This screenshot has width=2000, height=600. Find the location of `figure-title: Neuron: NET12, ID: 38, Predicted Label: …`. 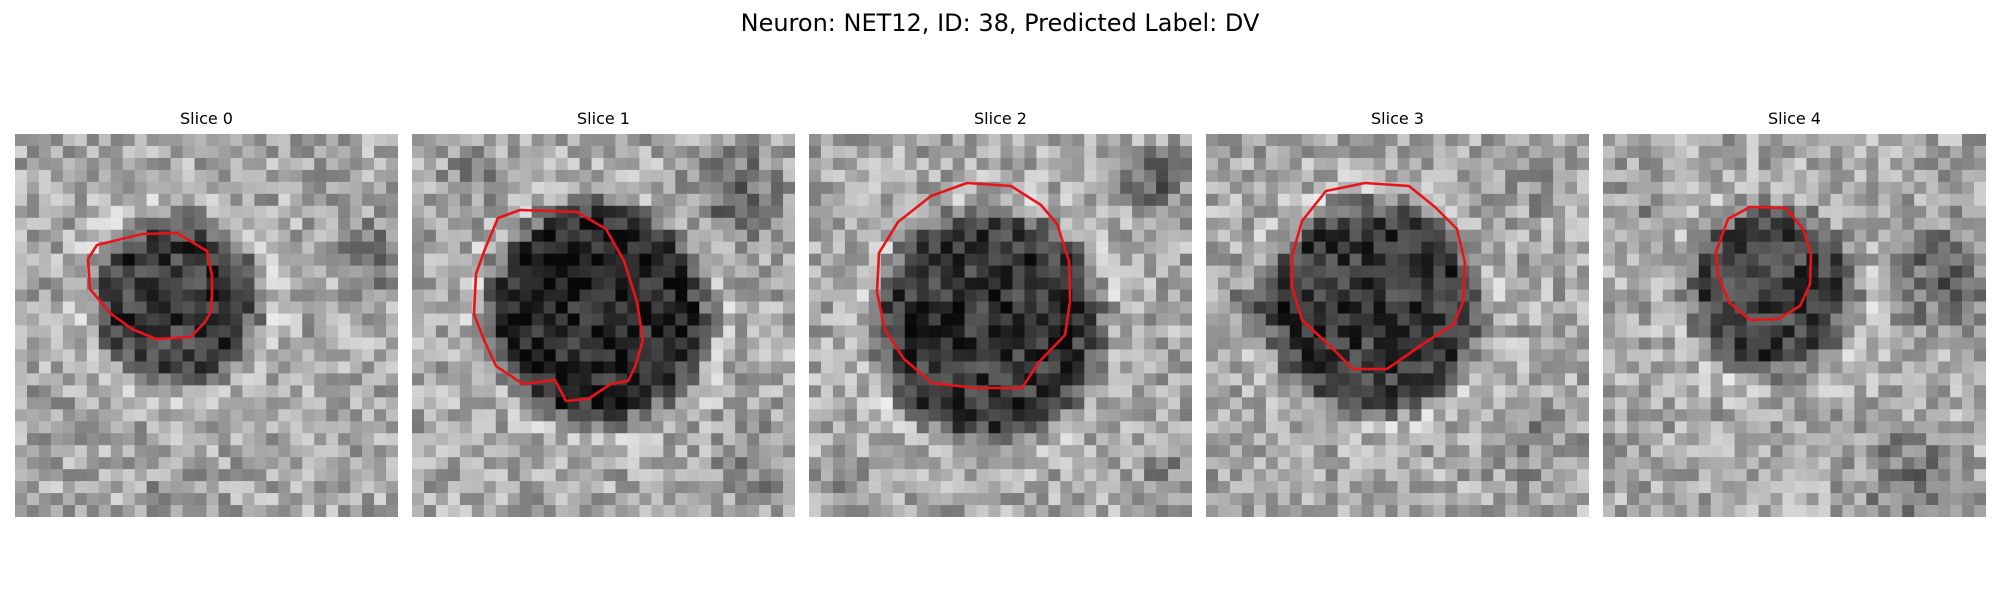

figure-title: Neuron: NET12, ID: 38, Predicted Label: … is located at coordinates (1000, 23).